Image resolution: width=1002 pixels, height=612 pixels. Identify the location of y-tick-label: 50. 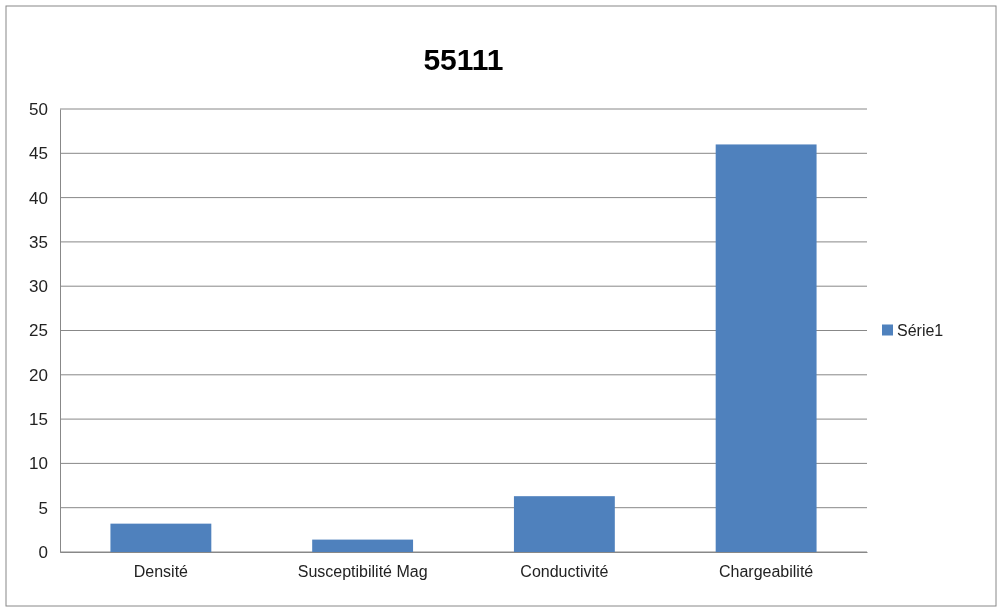
(38, 109).